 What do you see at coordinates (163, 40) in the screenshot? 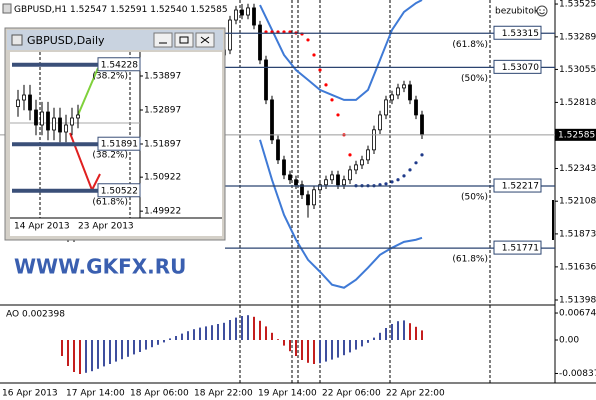
I see `minimize-button` at bounding box center [163, 40].